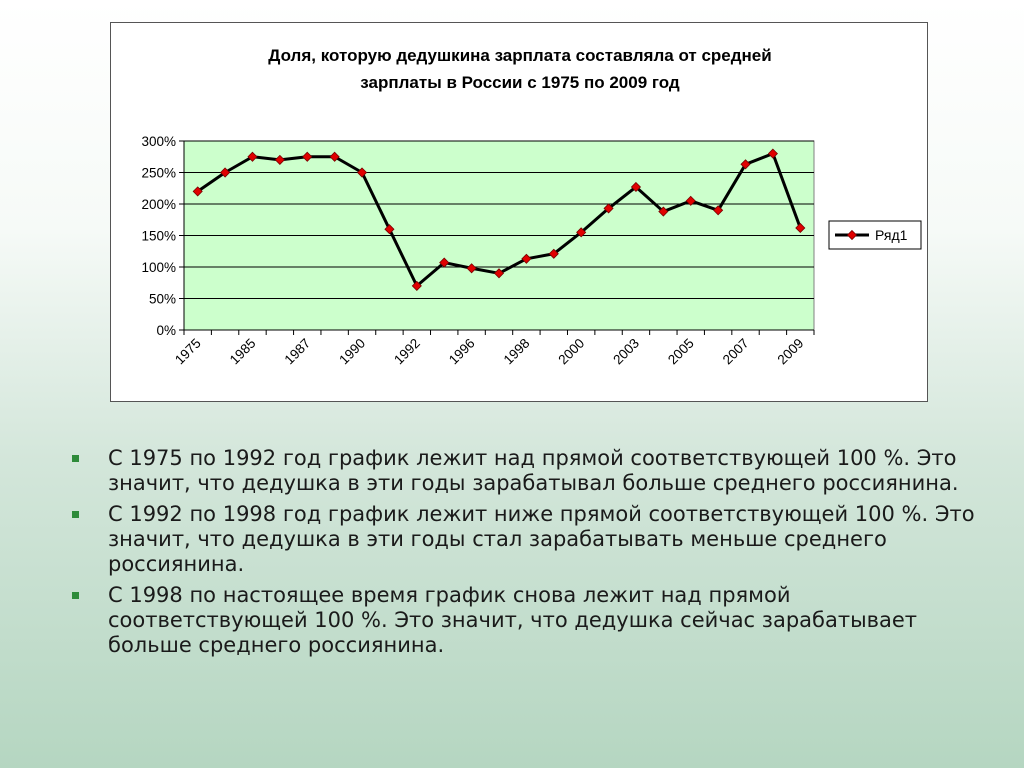 This screenshot has height=768, width=1024. Describe the element at coordinates (462, 352) in the screenshot. I see `x-tick-label: 1996` at that location.